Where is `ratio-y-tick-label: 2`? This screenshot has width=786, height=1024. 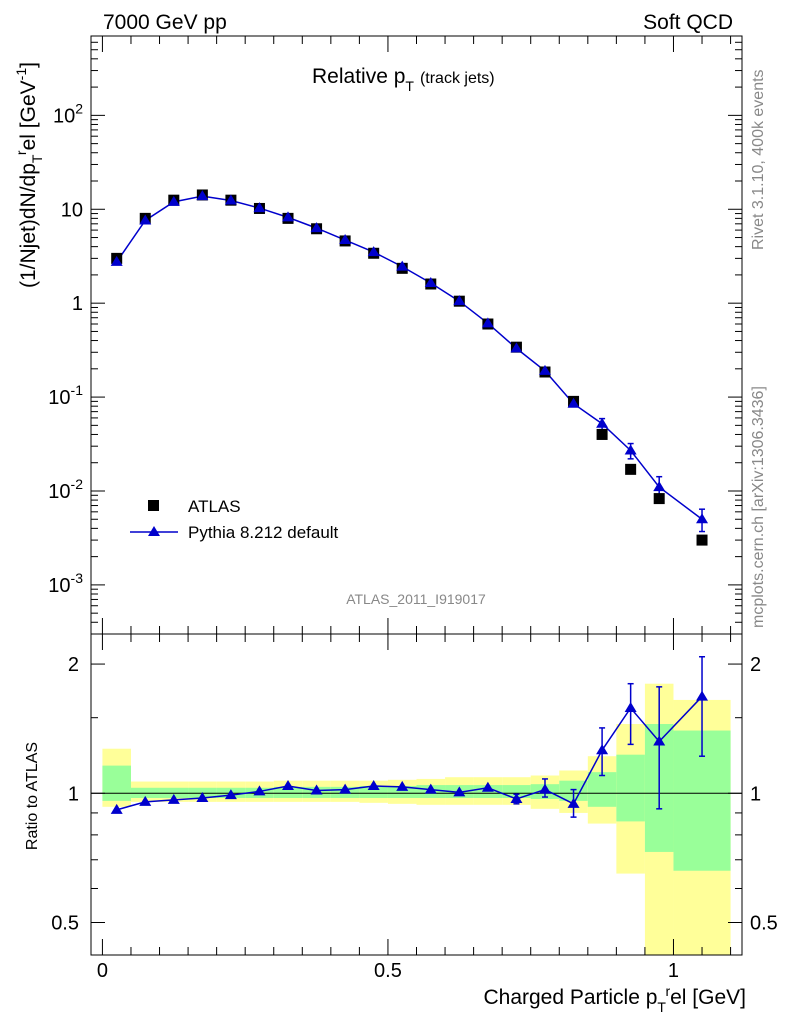
ratio-y-tick-label: 2 is located at coordinates (73, 665).